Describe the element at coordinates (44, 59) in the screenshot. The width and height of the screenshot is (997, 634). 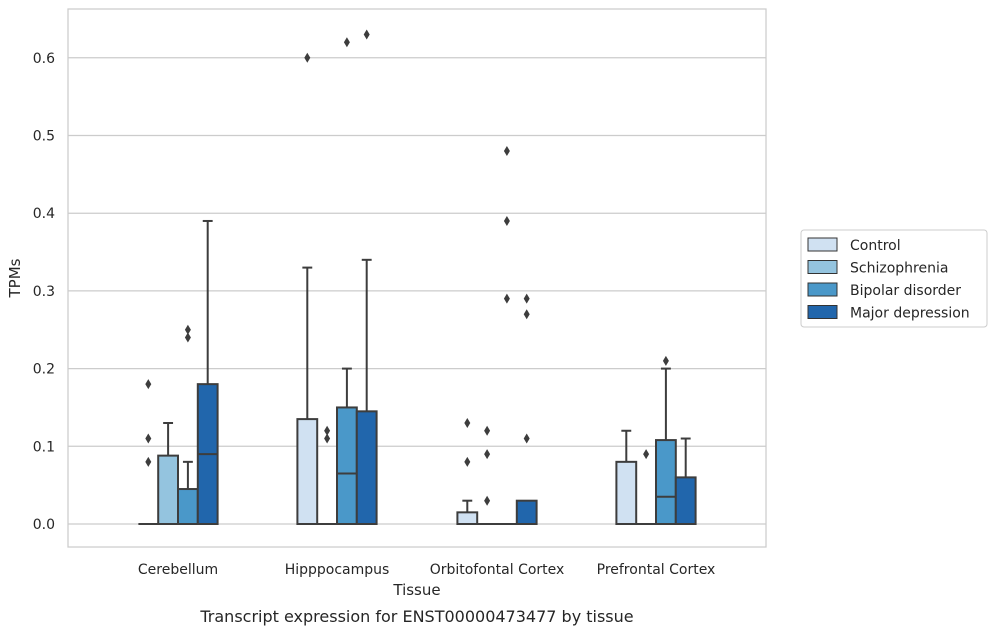
I see `y-tick-label: 0.6` at that location.